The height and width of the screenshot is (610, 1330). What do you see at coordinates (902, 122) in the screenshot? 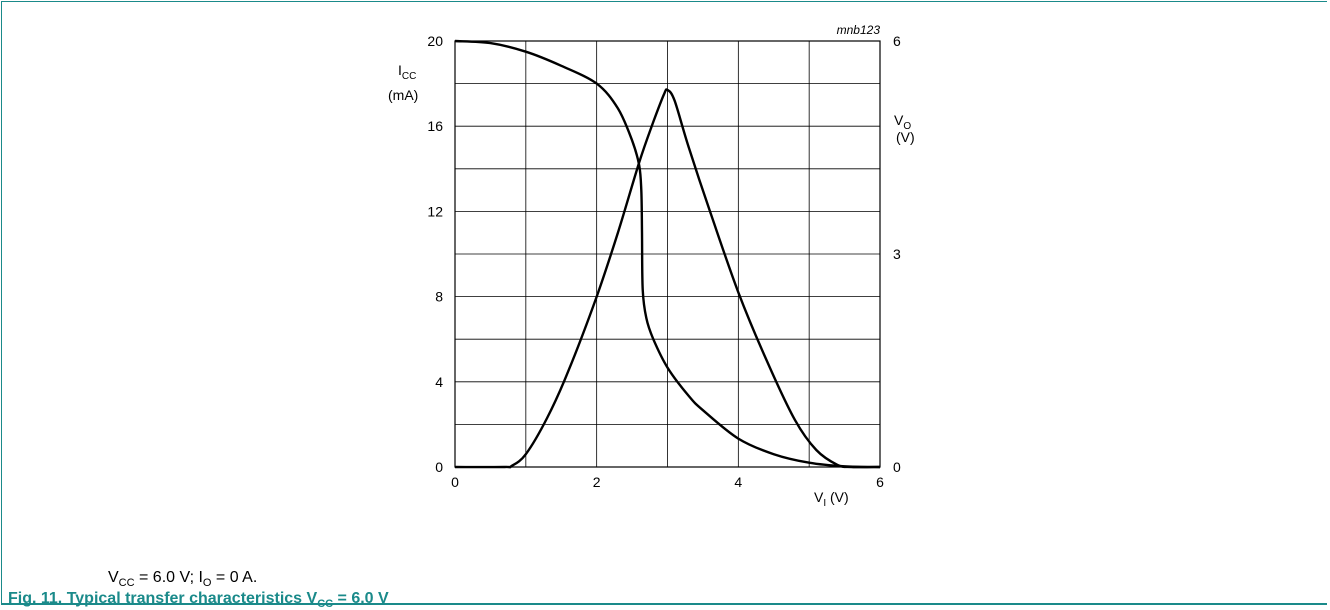
I see `y-right-axis-label: VO` at bounding box center [902, 122].